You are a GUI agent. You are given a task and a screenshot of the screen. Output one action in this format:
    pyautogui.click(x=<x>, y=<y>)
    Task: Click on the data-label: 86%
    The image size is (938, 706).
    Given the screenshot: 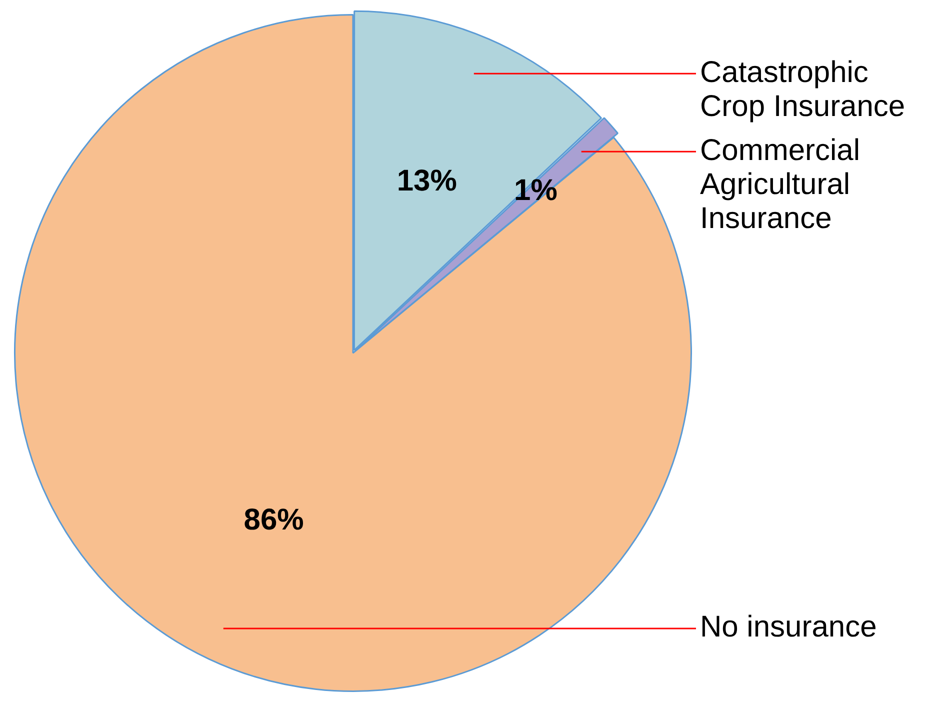 What is the action you would take?
    pyautogui.click(x=274, y=520)
    